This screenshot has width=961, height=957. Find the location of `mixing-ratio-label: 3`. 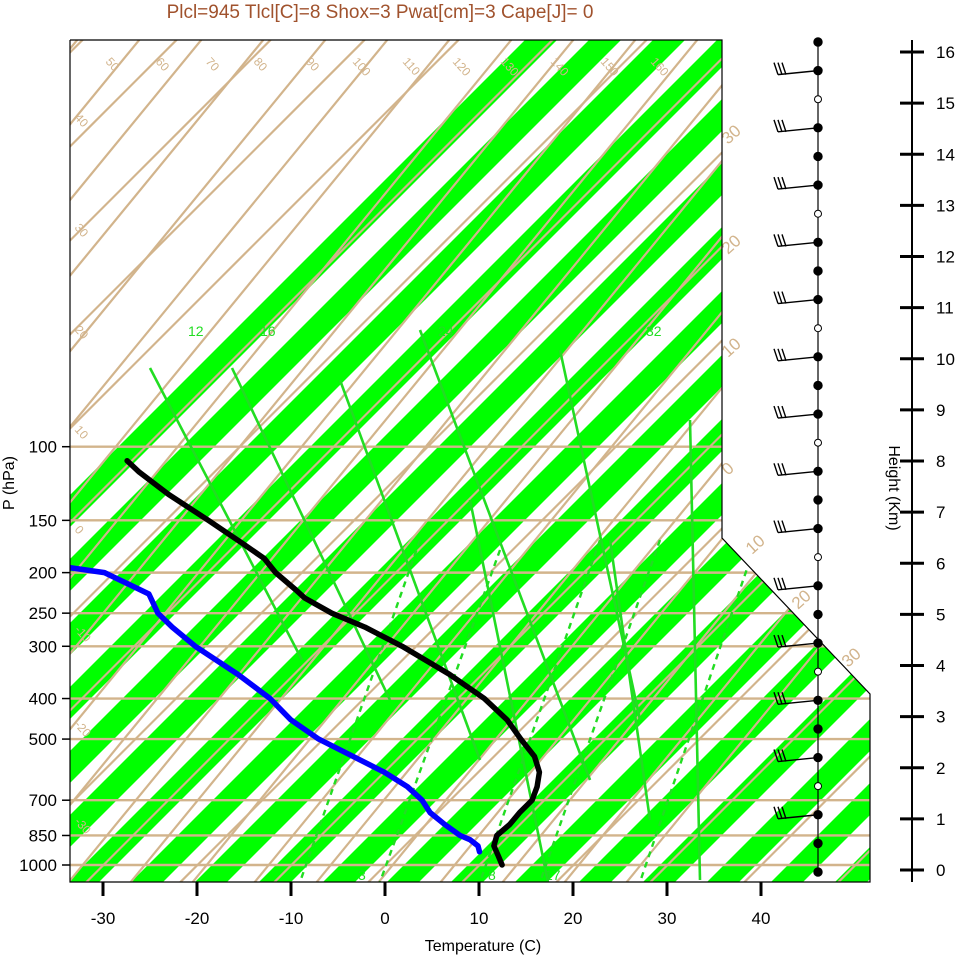

mixing-ratio-label: 3 is located at coordinates (362, 875).